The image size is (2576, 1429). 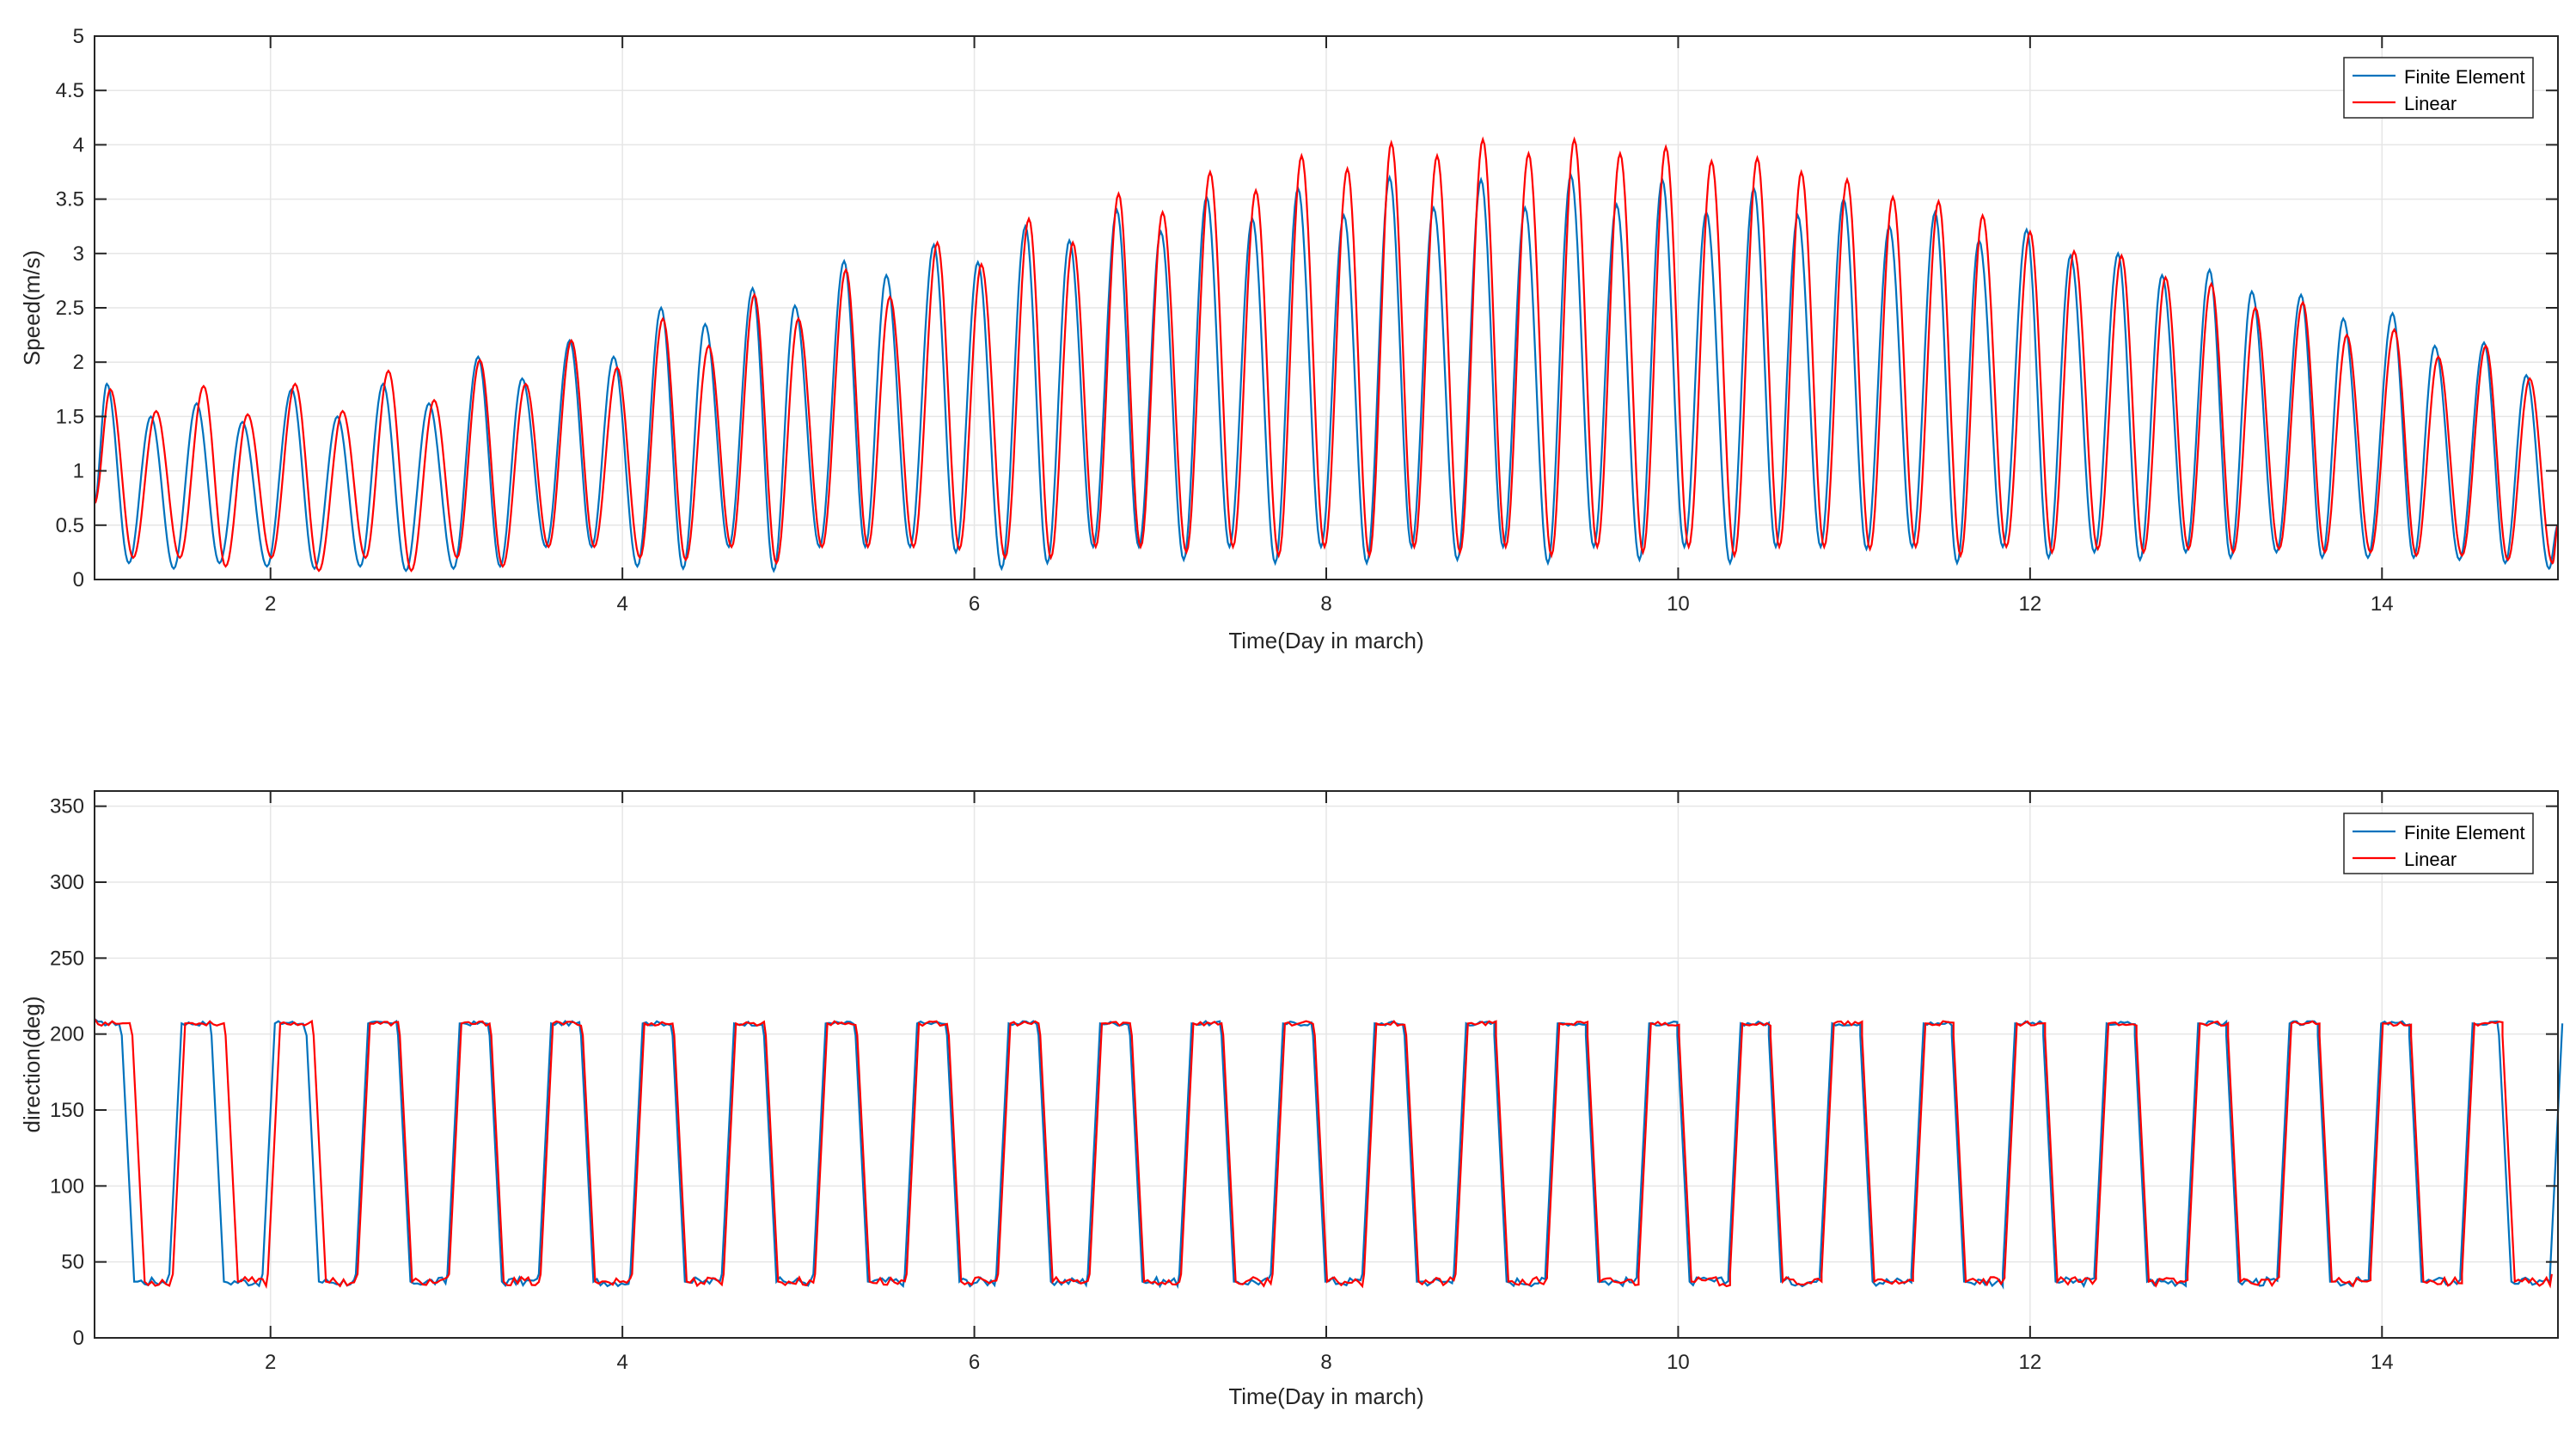 What do you see at coordinates (72, 1263) in the screenshot?
I see `direction-y-tick-label: 50` at bounding box center [72, 1263].